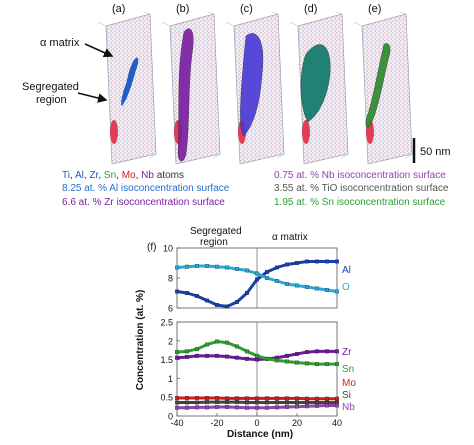 The image size is (474, 445). I want to click on chart-panel-label: (f), so click(151, 247).